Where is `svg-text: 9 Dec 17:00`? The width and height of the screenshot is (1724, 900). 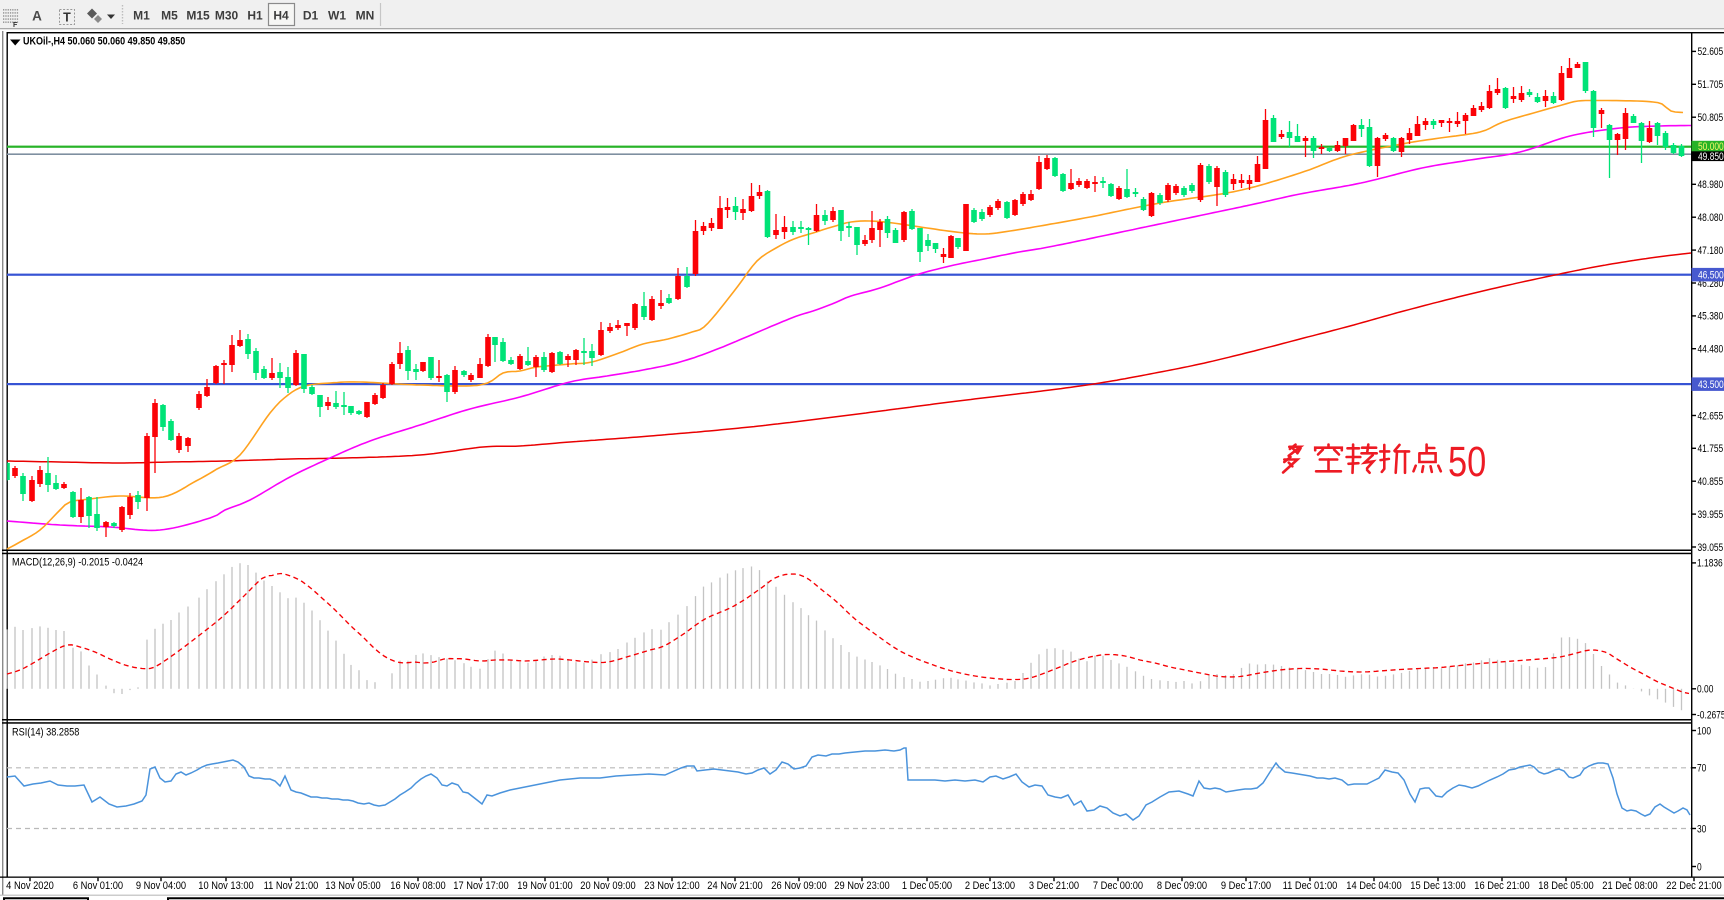
svg-text: 9 Dec 17:00 is located at coordinates (1246, 887).